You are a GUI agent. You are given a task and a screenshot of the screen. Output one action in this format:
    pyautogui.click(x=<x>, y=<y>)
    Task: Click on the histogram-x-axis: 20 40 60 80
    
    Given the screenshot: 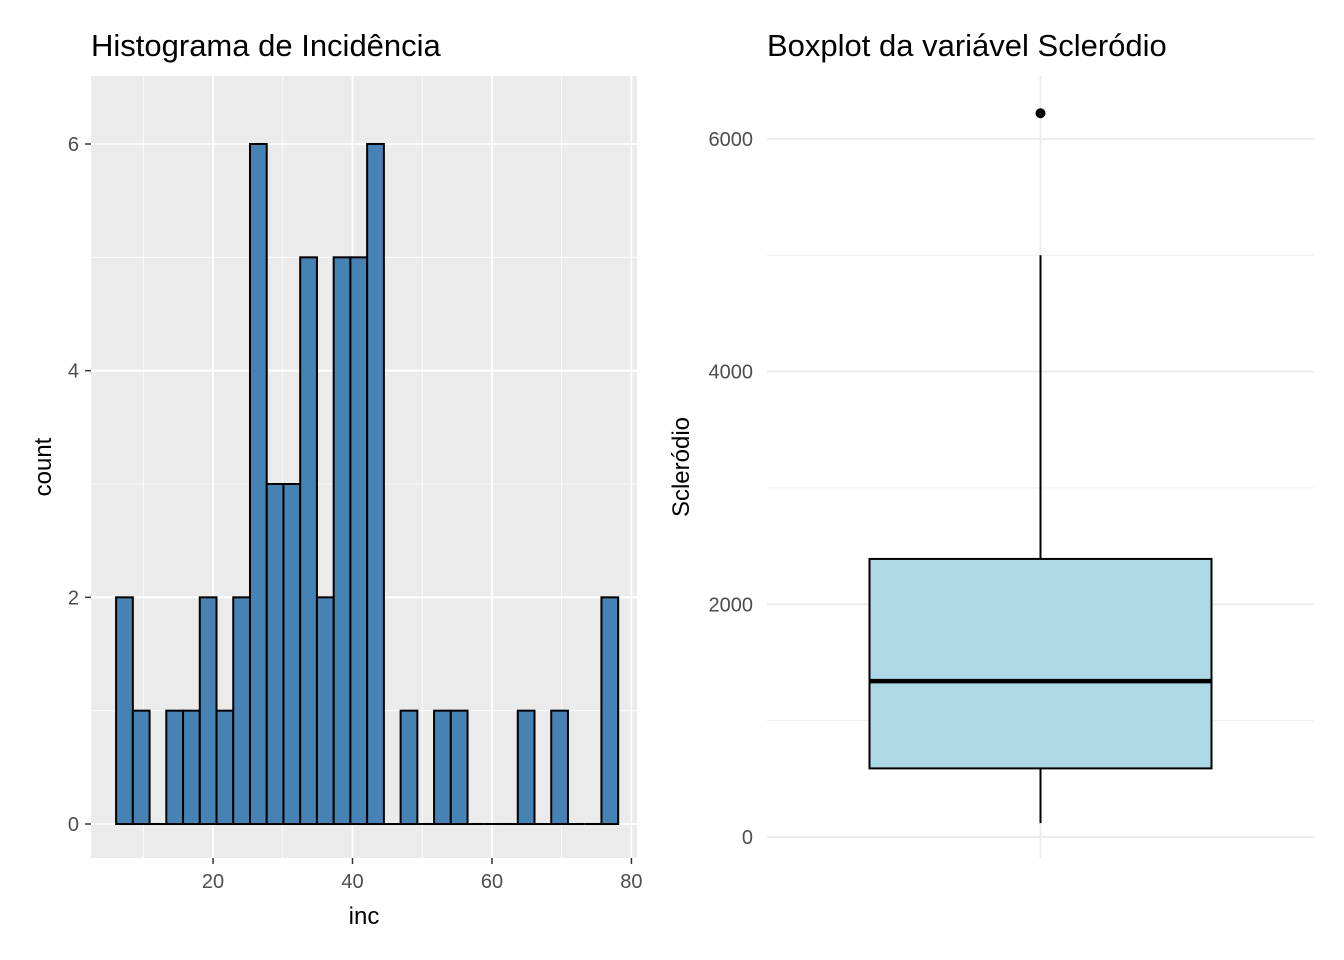 What is the action you would take?
    pyautogui.click(x=422, y=875)
    